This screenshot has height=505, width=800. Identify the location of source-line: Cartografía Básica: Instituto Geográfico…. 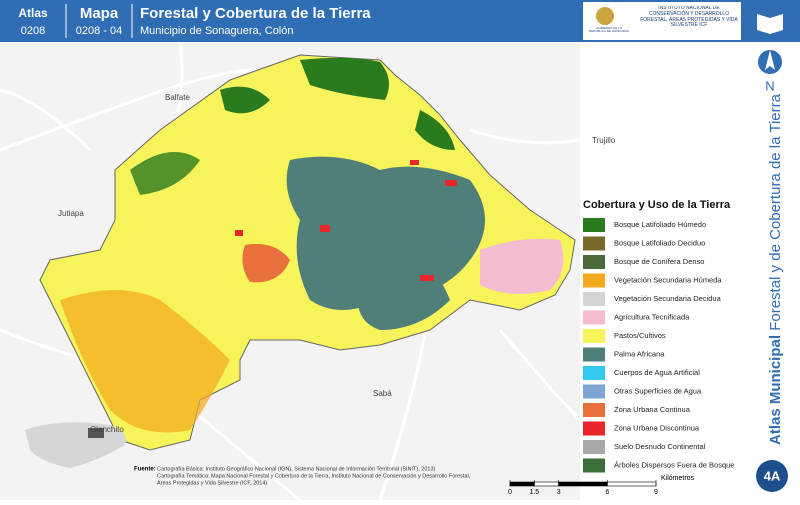
(296, 469).